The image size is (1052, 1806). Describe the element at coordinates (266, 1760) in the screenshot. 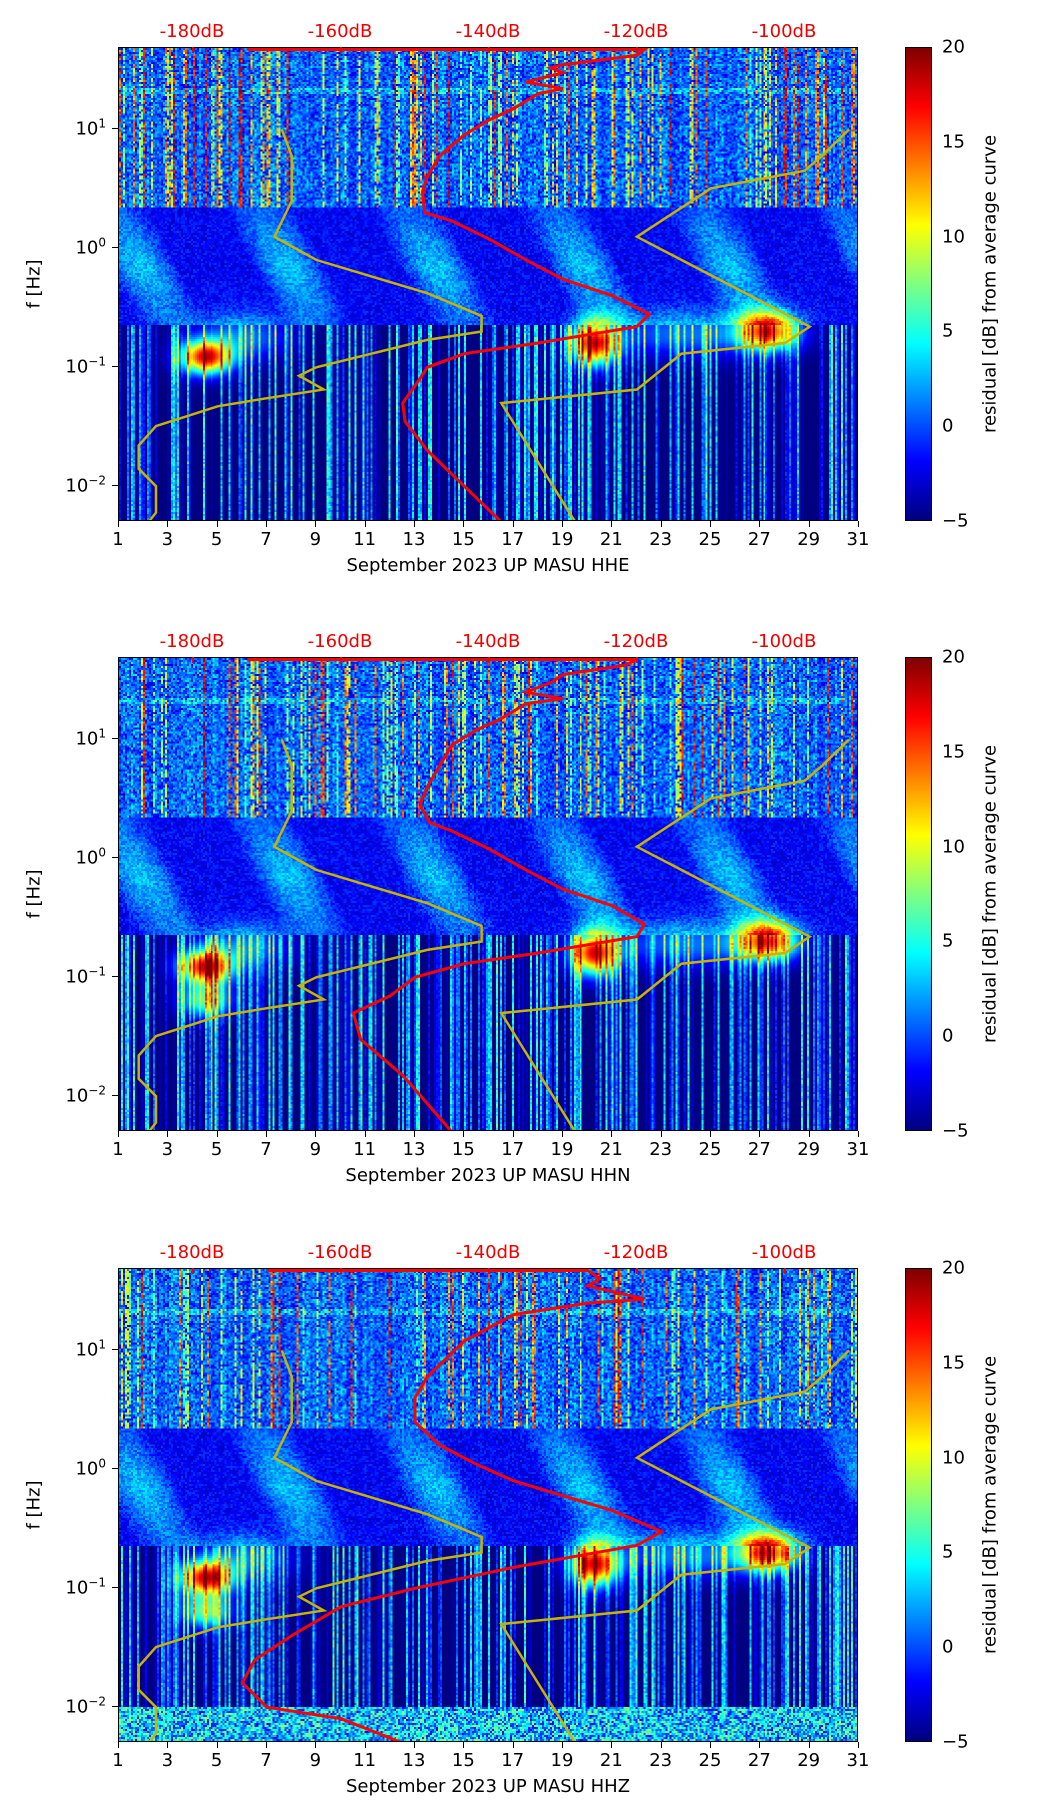

I see `x-tick-label: 7` at that location.